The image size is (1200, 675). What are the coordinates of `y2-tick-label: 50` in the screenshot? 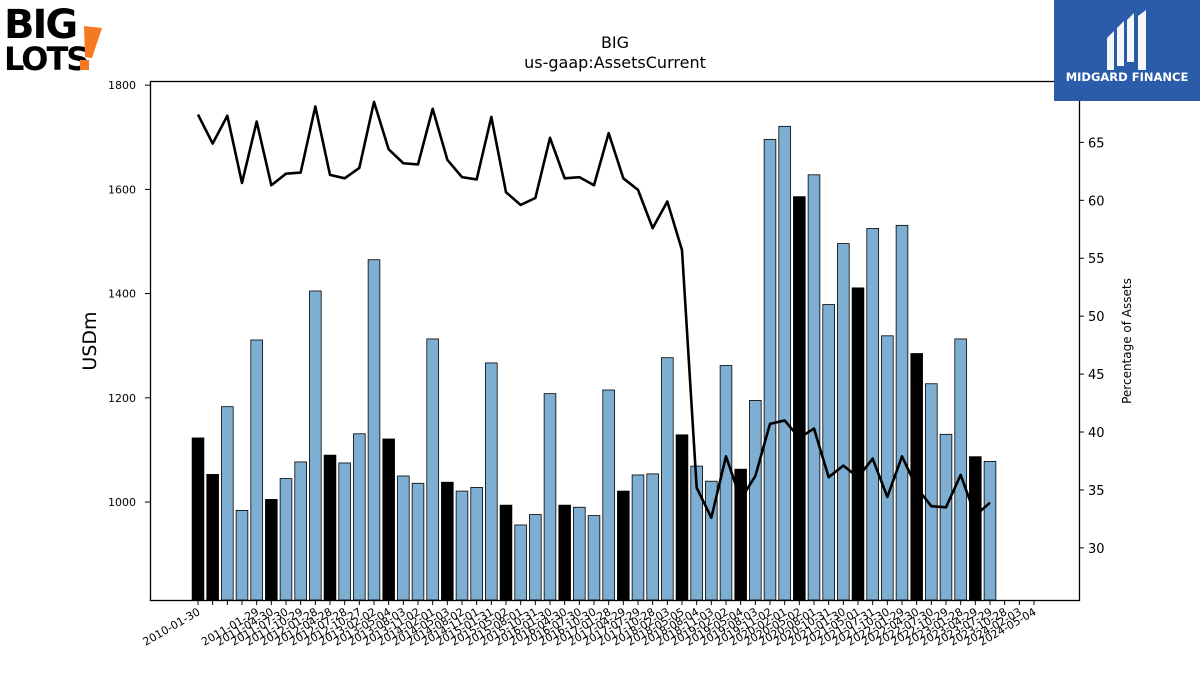 It's located at (1096, 317).